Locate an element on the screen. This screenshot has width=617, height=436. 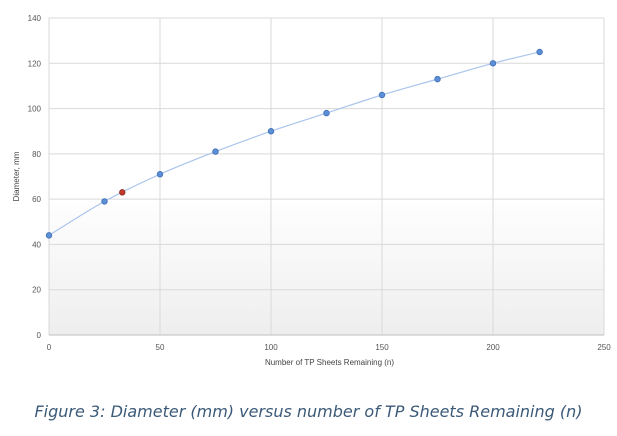
y-tick-label: 20 is located at coordinates (36, 290).